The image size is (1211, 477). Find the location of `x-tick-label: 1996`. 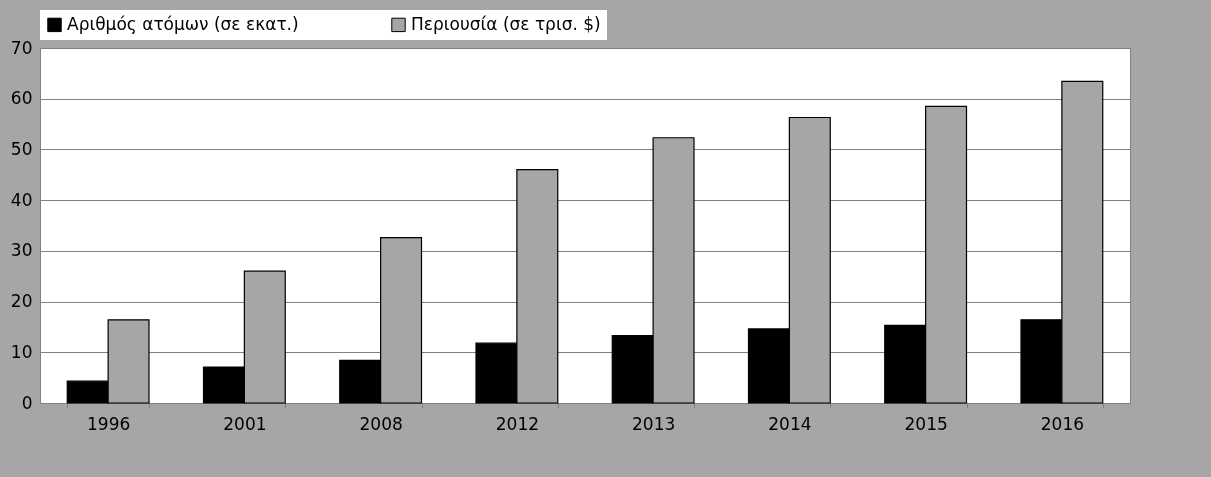

x-tick-label: 1996 is located at coordinates (108, 423).